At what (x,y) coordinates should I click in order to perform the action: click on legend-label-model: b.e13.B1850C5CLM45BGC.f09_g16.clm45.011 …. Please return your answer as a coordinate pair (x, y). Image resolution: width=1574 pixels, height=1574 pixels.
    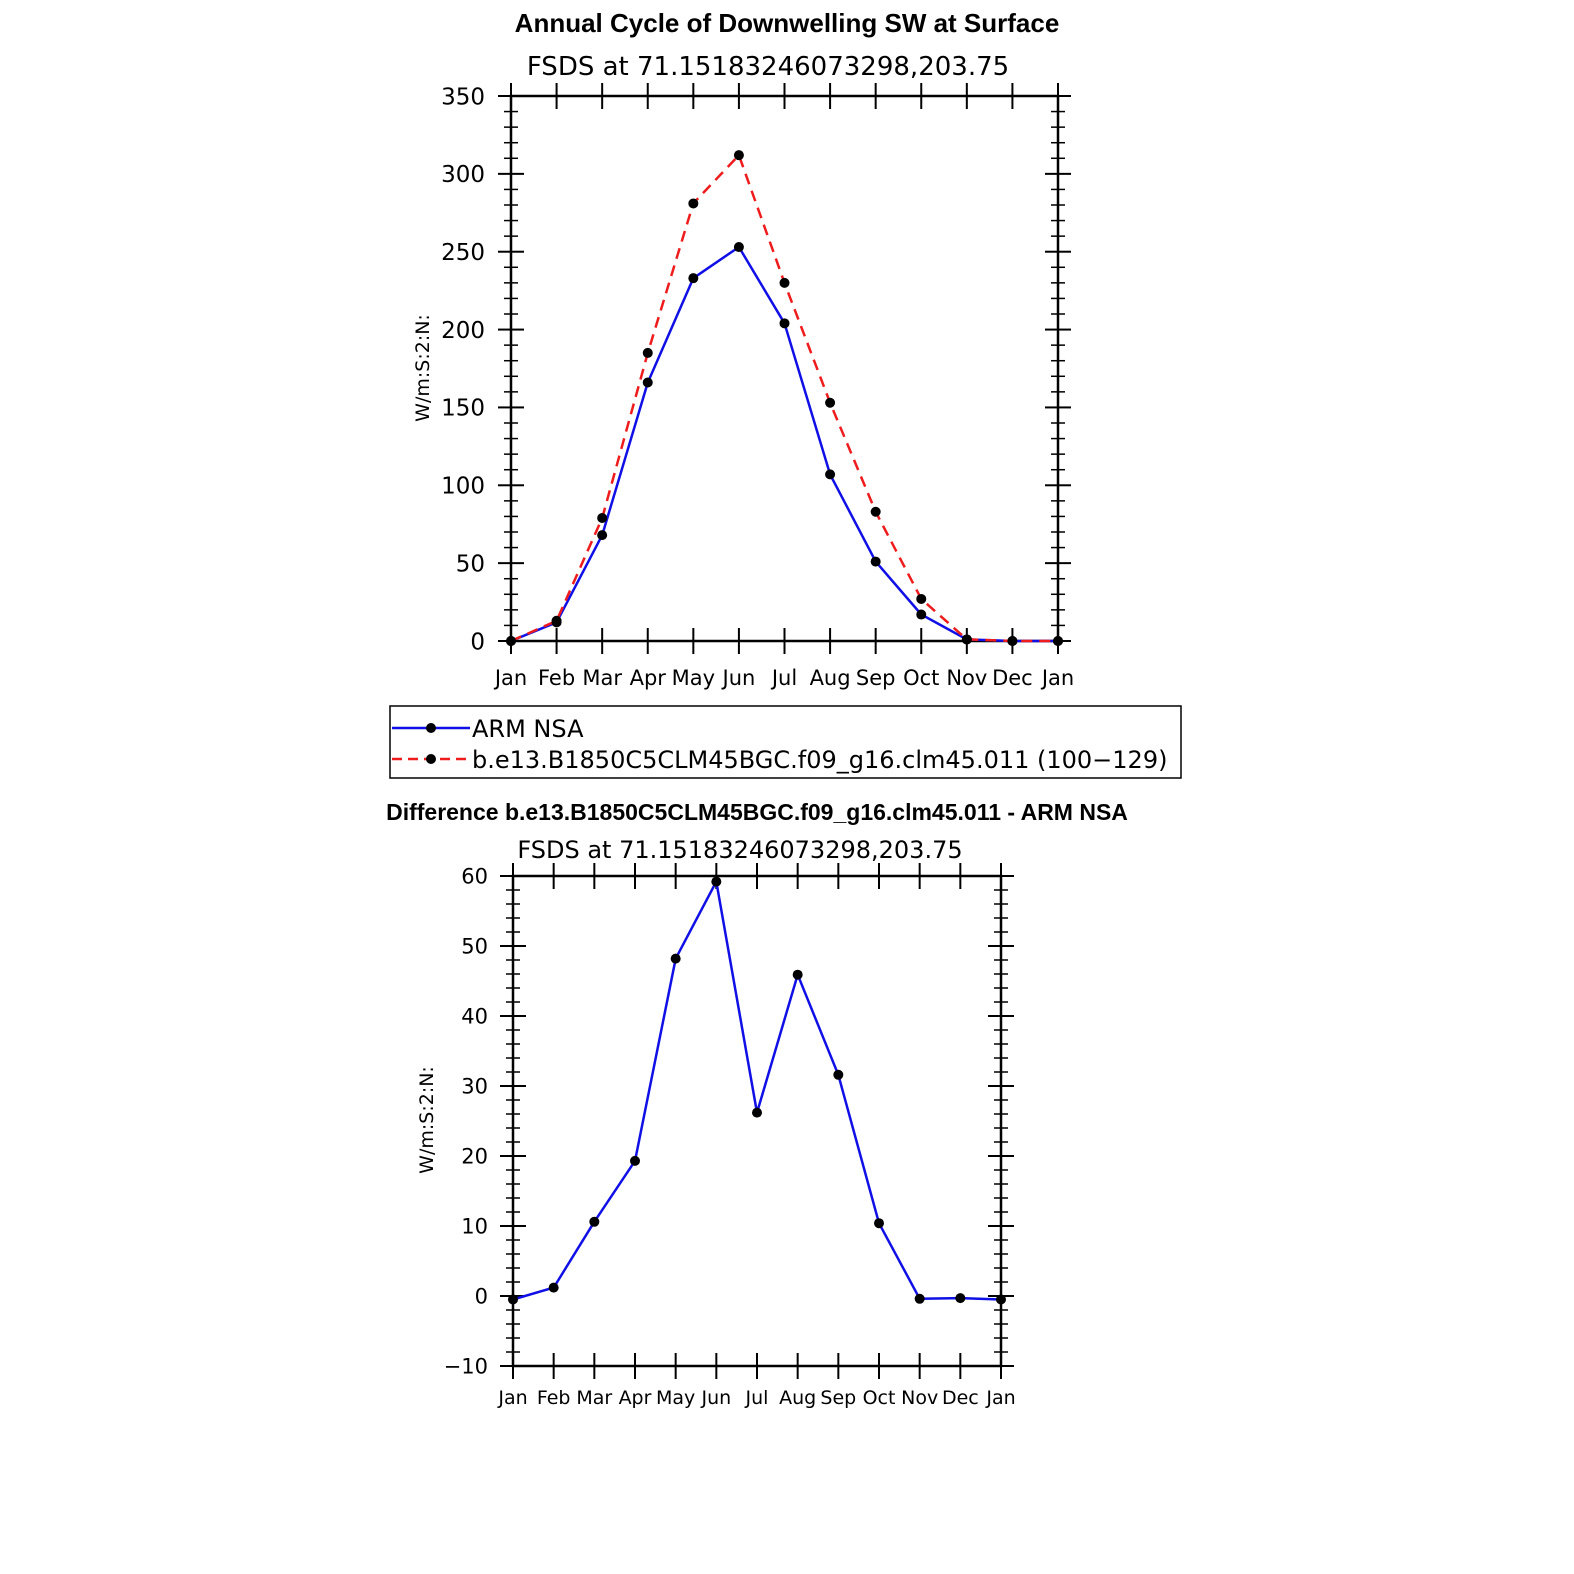
    Looking at the image, I should click on (819, 760).